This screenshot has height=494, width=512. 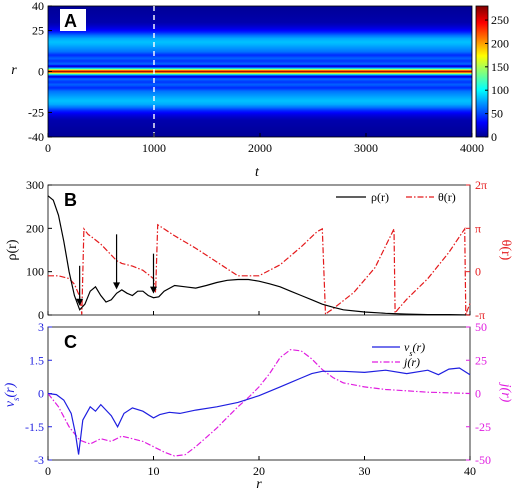 I want to click on colorbar-tick-label: 100, so click(x=500, y=90).